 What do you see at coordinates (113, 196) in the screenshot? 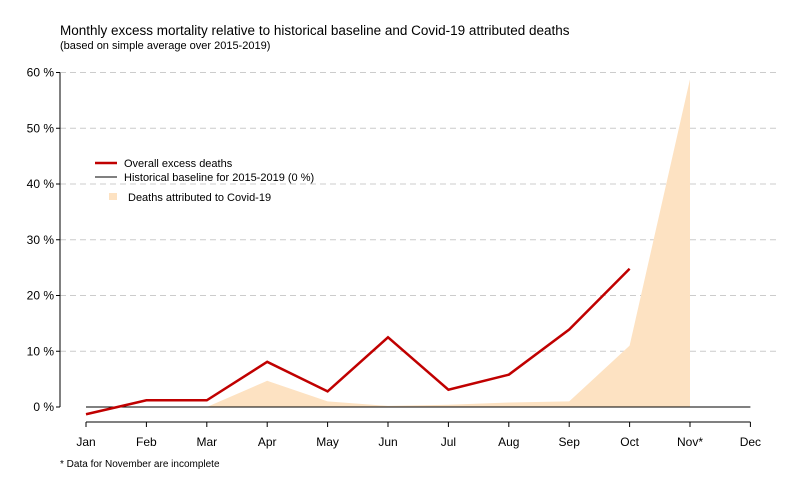
I see `legend-swatch-covid` at bounding box center [113, 196].